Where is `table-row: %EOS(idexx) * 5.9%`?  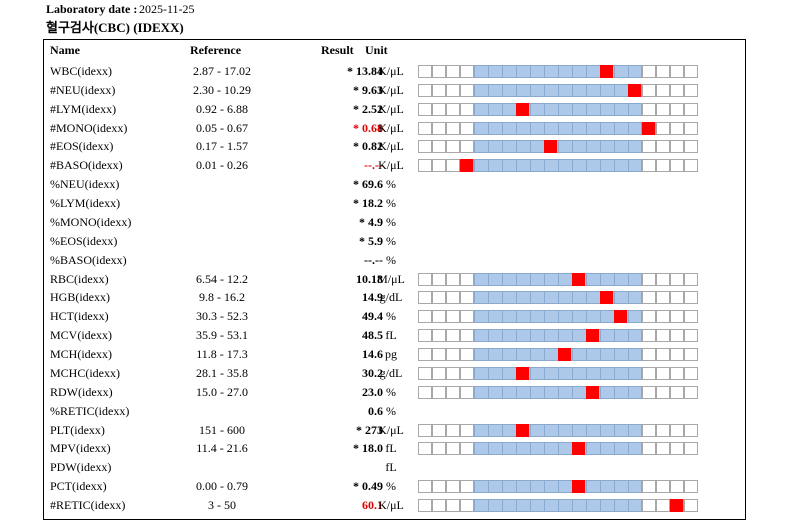
table-row: %EOS(idexx) * 5.9% is located at coordinates (394, 241).